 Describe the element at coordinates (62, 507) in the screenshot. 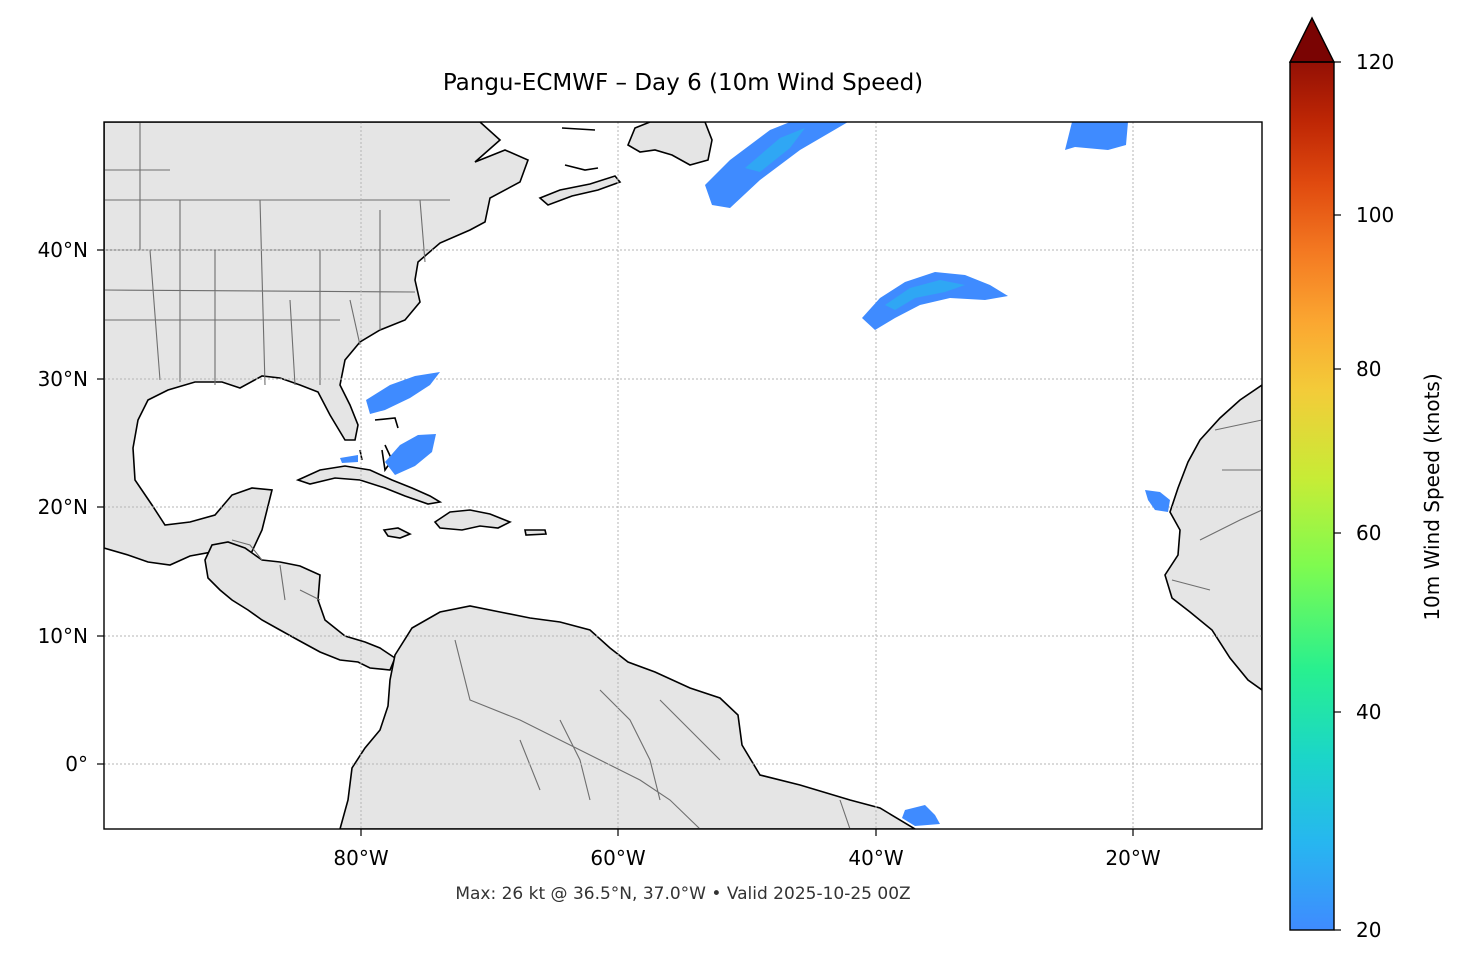

I see `y-tick-label: 20°N` at that location.